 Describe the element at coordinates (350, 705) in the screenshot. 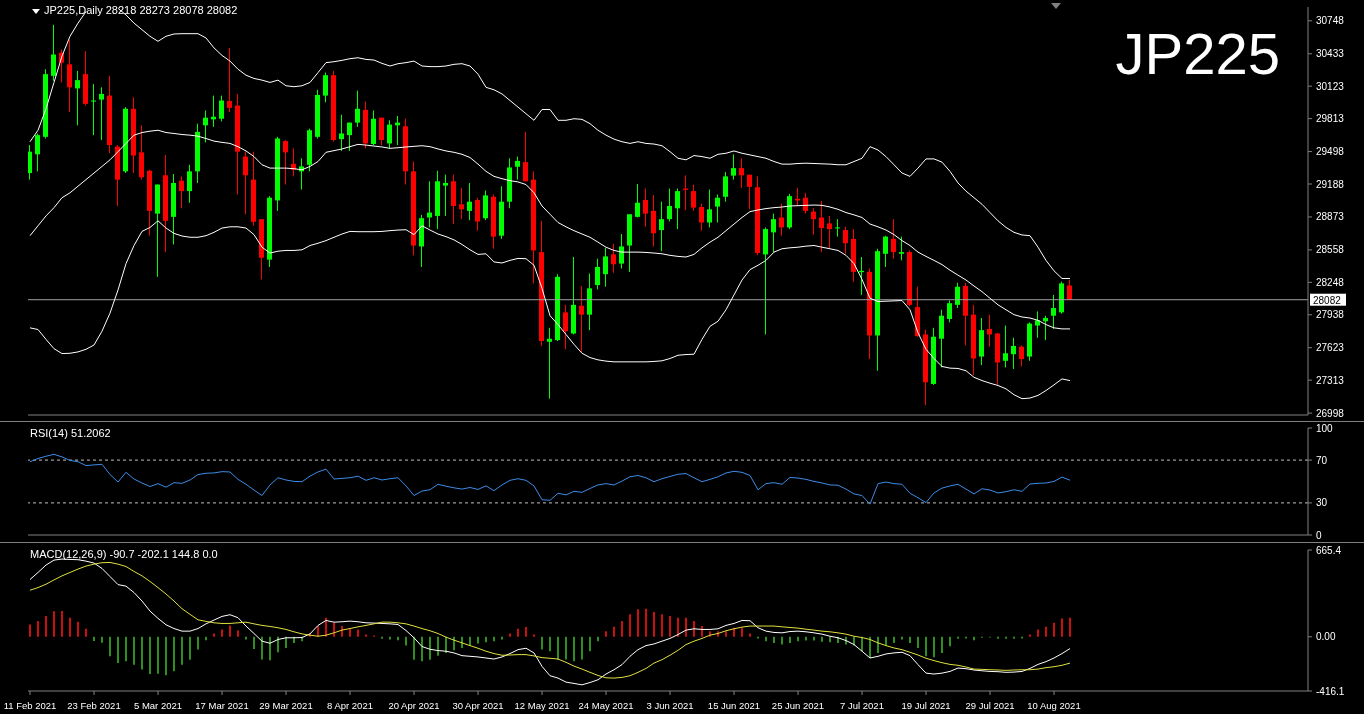

I see `x-tick-label: 8 Apr 2021` at that location.